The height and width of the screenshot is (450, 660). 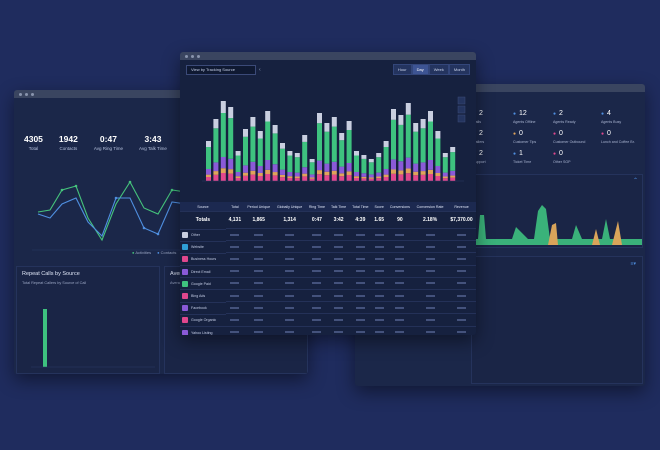 I want to click on back-chevron-icon: ‹, so click(x=260, y=69).